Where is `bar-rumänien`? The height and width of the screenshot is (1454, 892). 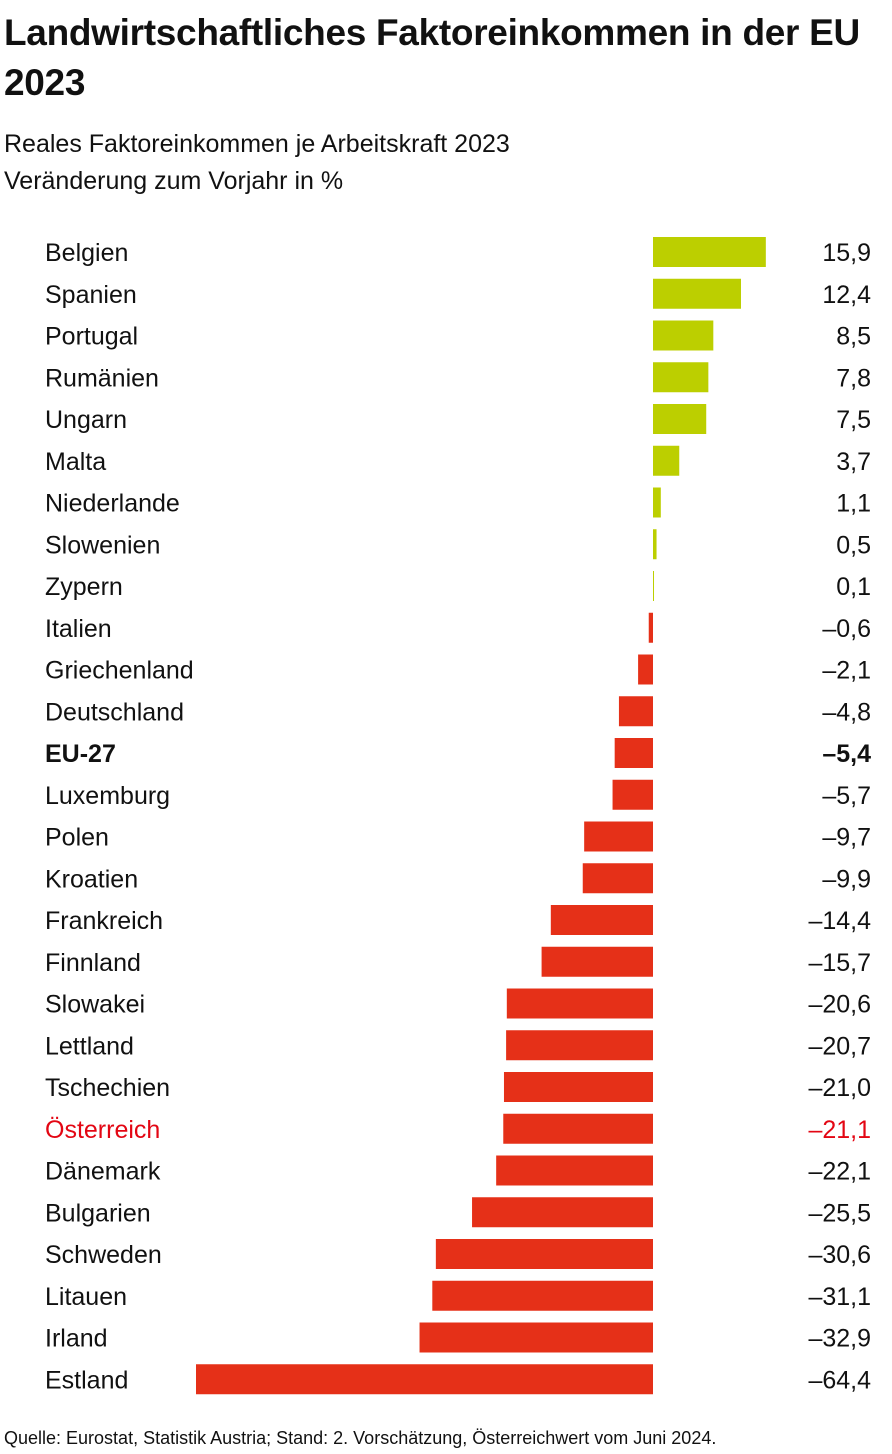 bar-rumänien is located at coordinates (681, 377).